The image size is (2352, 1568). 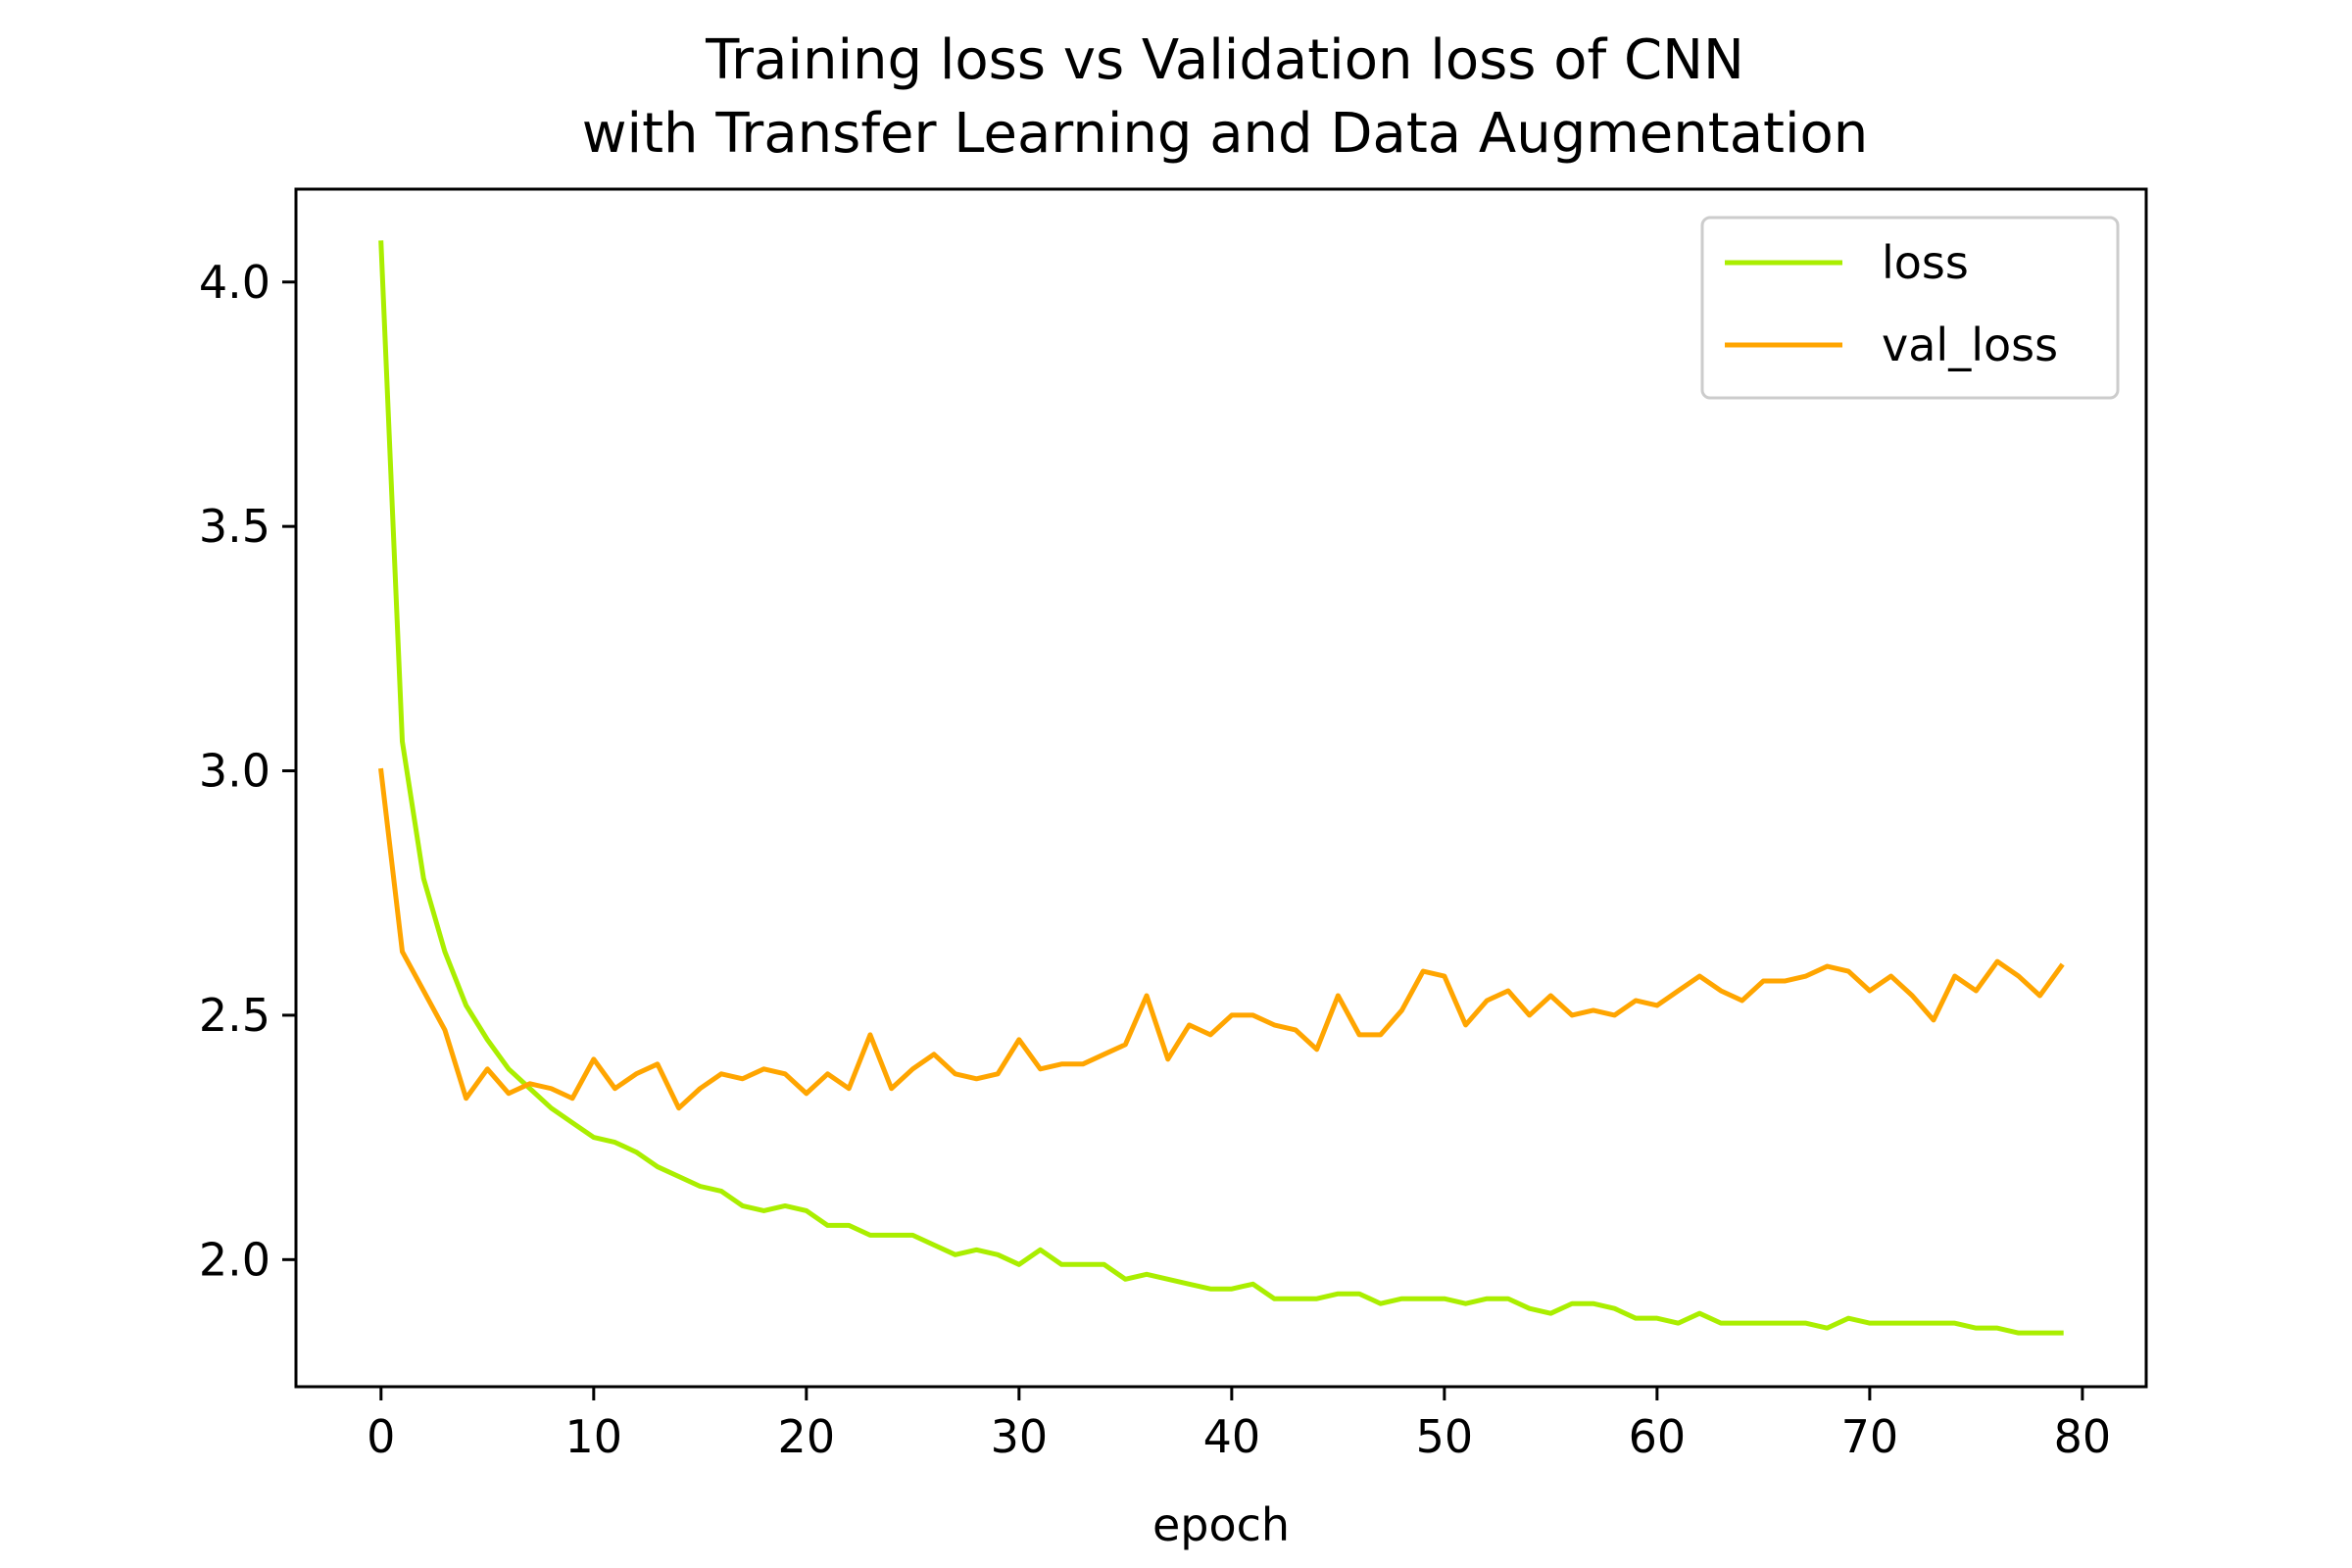 I want to click on y-tick-label: 2.0, so click(x=234, y=1259).